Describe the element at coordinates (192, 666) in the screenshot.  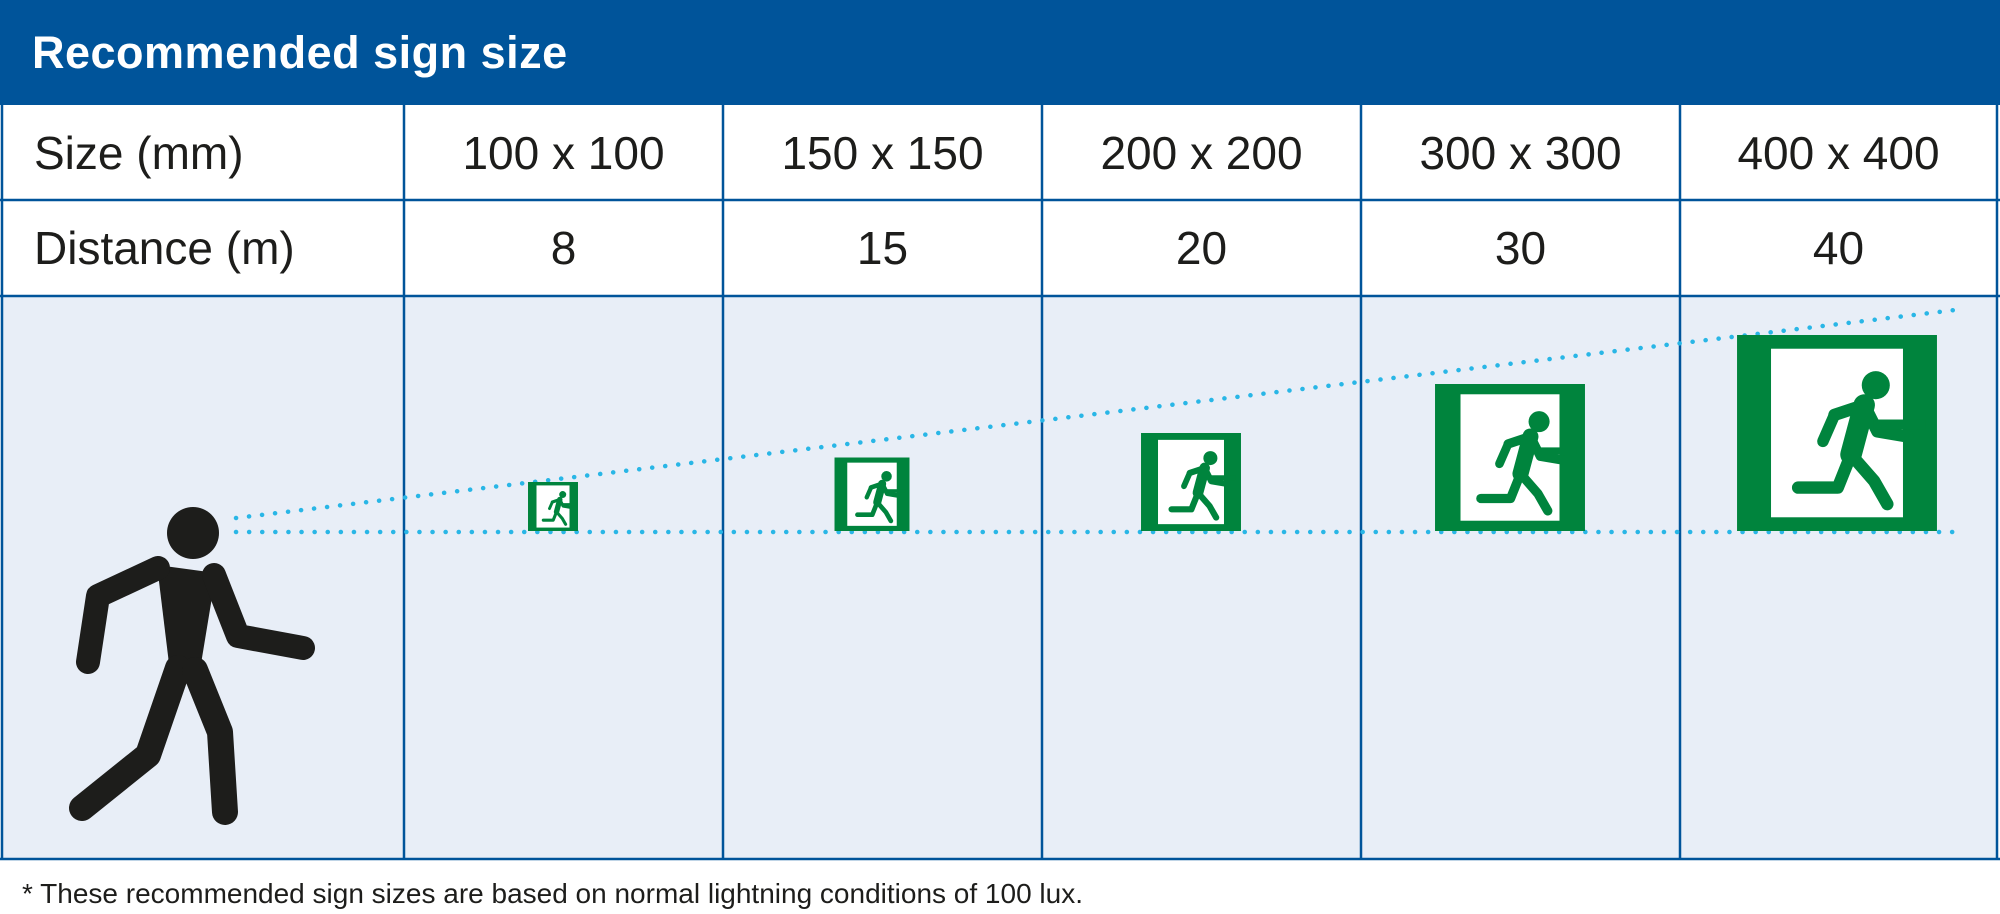
I see `walking-person-icon` at that location.